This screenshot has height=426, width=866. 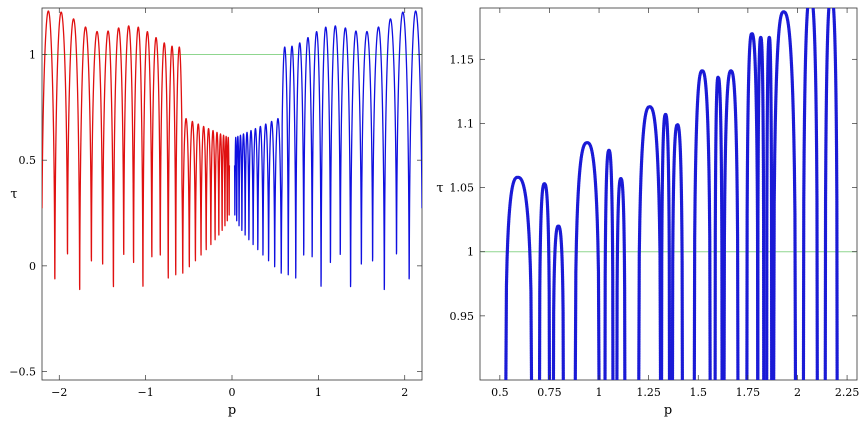 What do you see at coordinates (847, 392) in the screenshot?
I see `right-x-tick-label: 2.25` at bounding box center [847, 392].